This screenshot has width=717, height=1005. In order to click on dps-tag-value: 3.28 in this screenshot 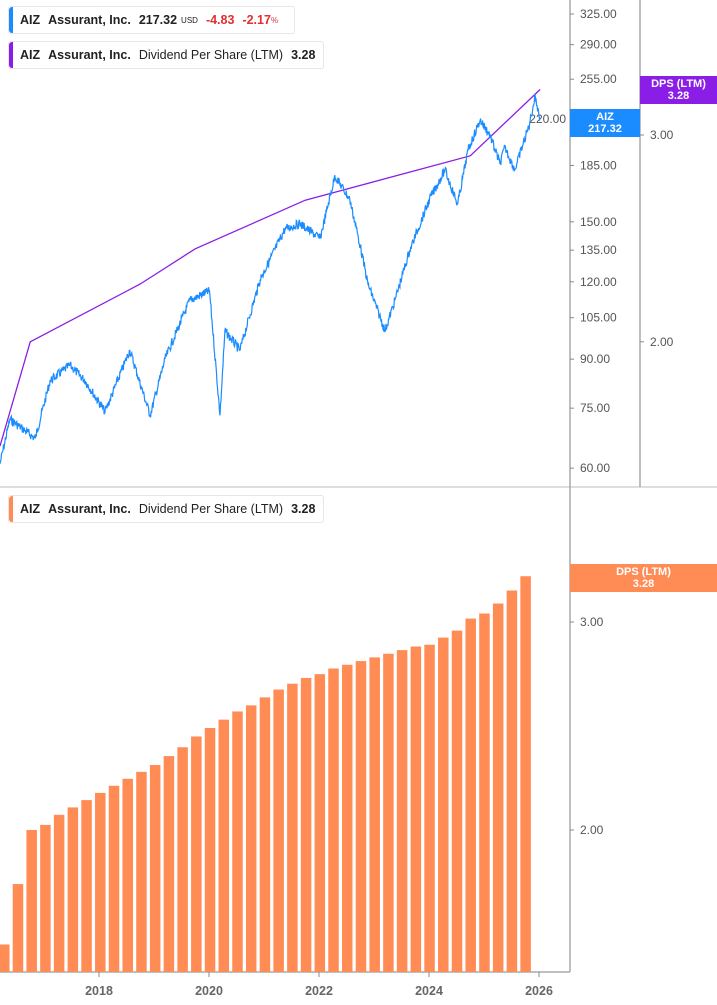, I will do `click(678, 96)`.